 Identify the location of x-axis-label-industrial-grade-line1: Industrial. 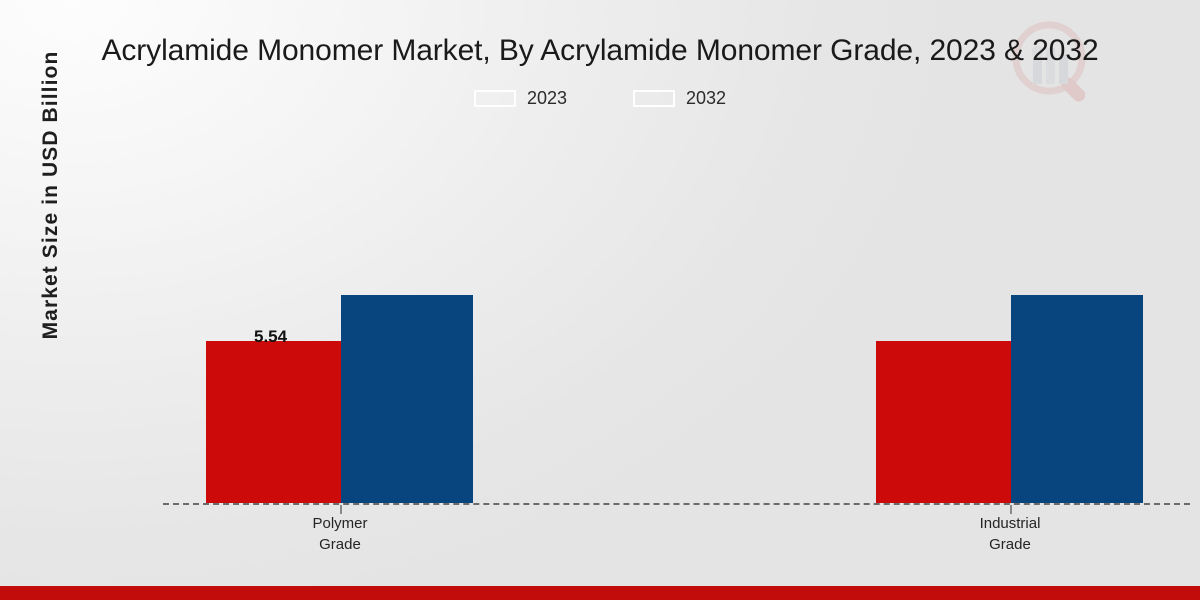
(1010, 523).